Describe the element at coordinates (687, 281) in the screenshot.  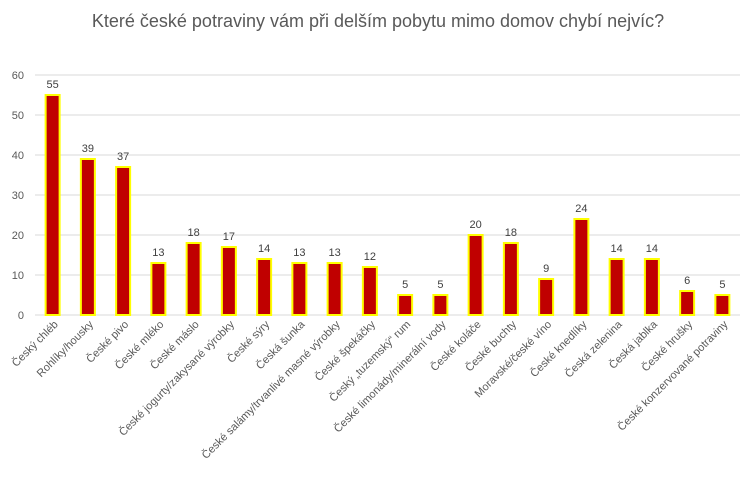
I see `data-label: 6` at that location.